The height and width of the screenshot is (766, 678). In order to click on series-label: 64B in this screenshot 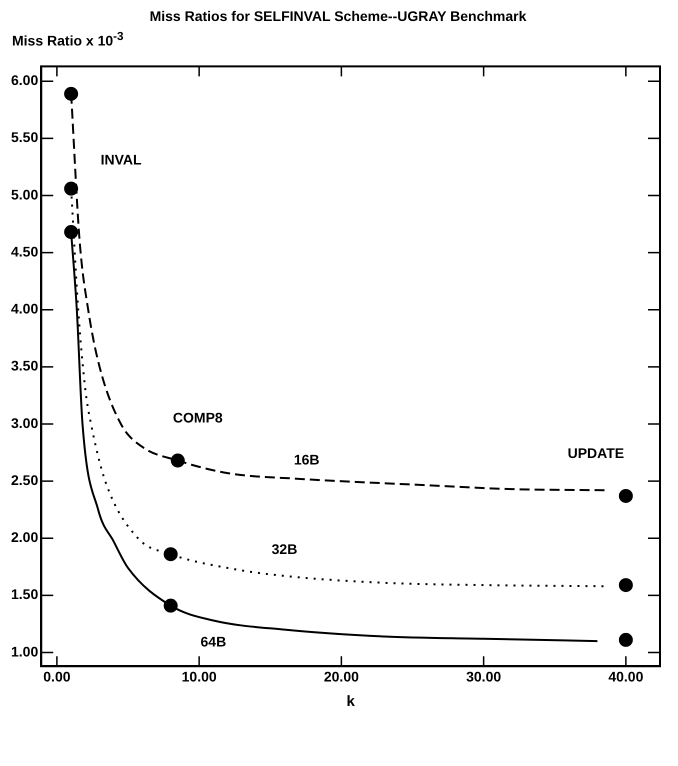, I will do `click(213, 641)`.